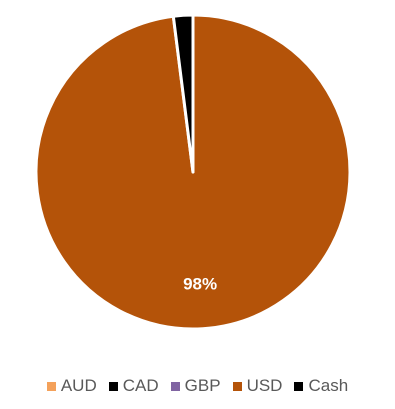 The height and width of the screenshot is (409, 395). I want to click on legend-label-aud: AUD, so click(78, 385).